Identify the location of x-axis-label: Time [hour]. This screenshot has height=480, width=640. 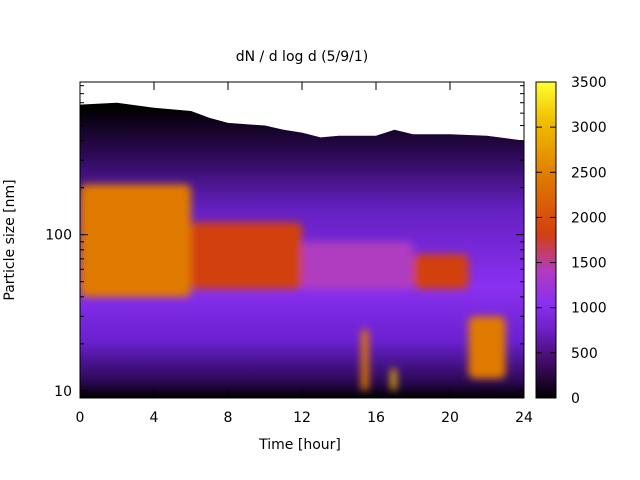
(299, 445).